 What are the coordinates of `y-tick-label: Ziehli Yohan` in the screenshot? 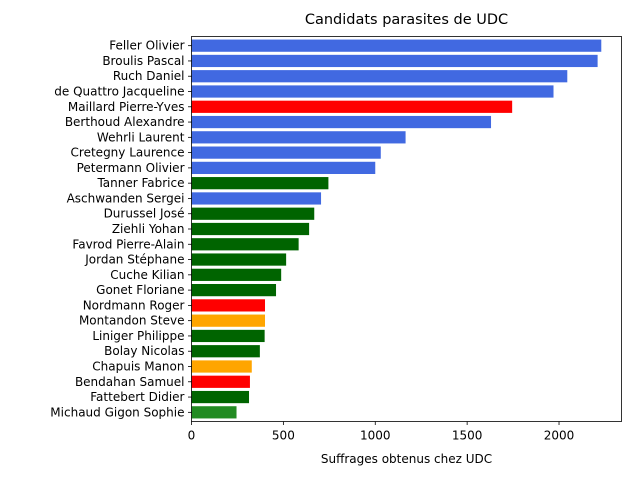 It's located at (148, 229).